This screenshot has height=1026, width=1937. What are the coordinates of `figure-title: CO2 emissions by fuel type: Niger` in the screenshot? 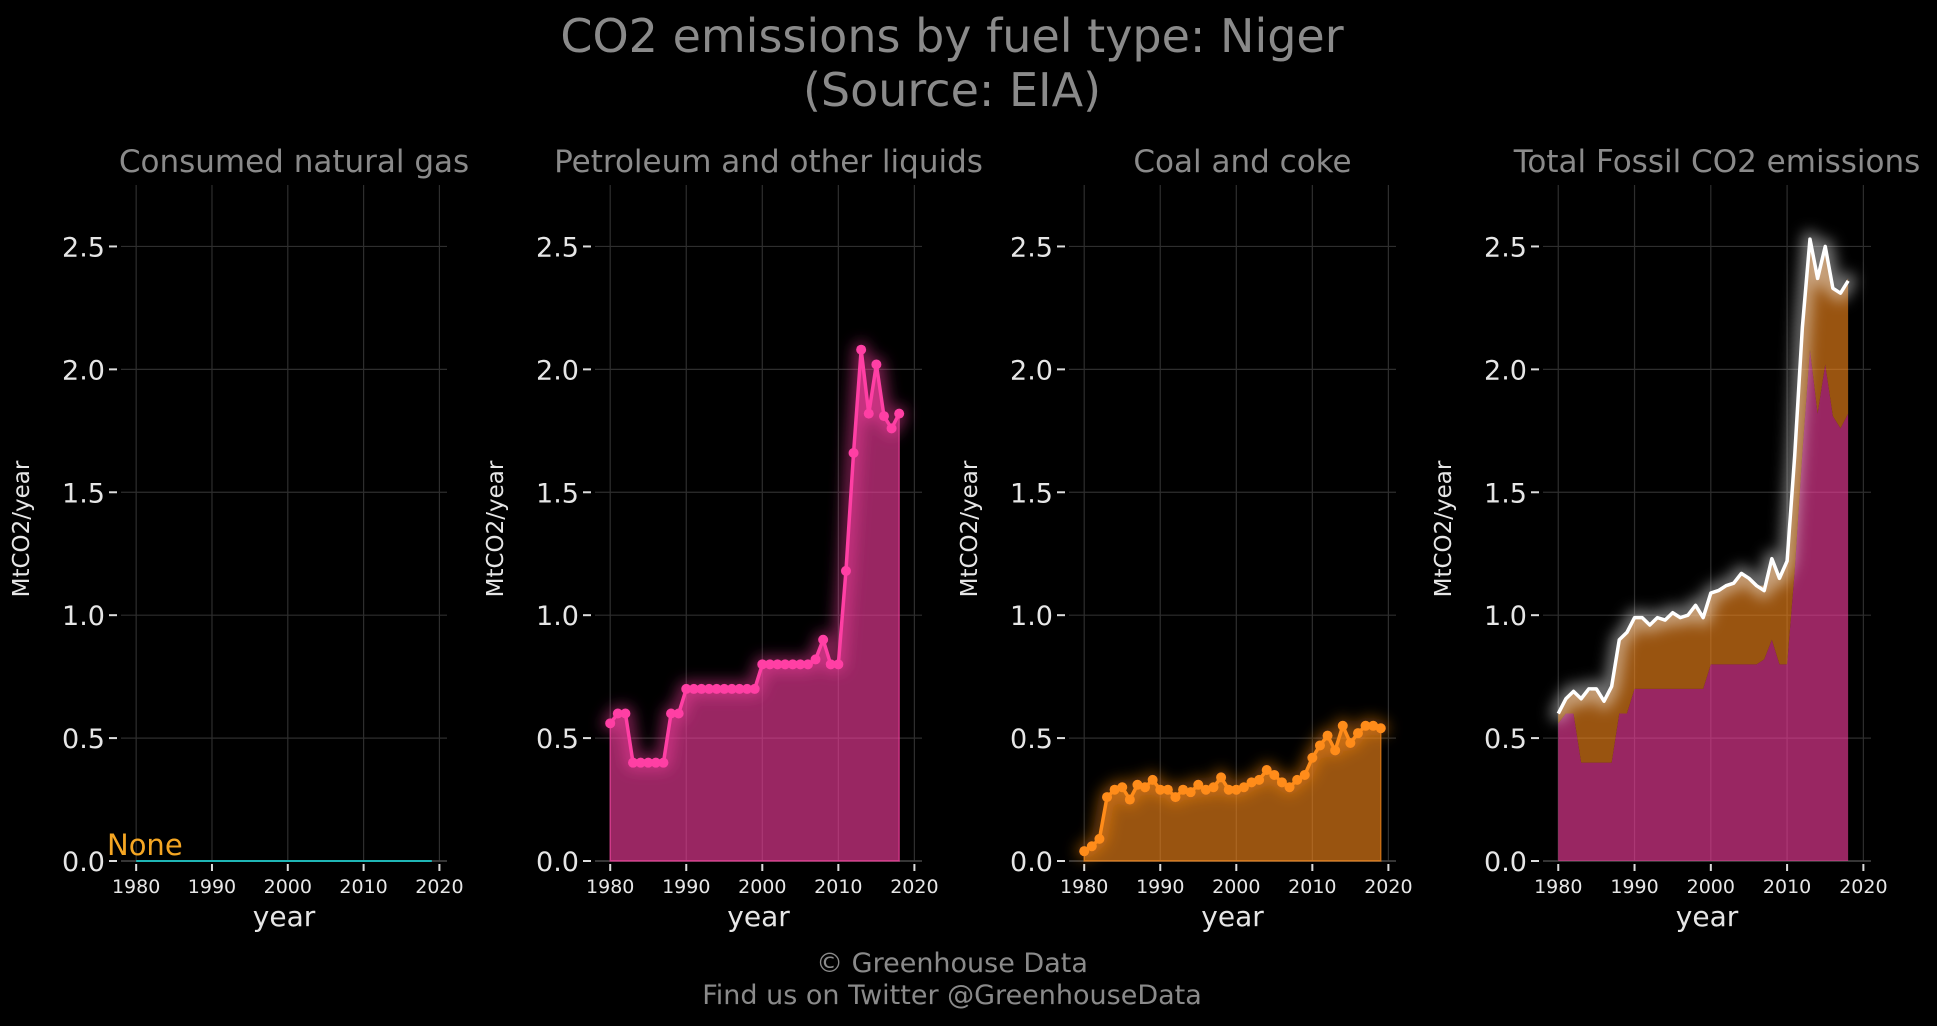 It's located at (951, 36).